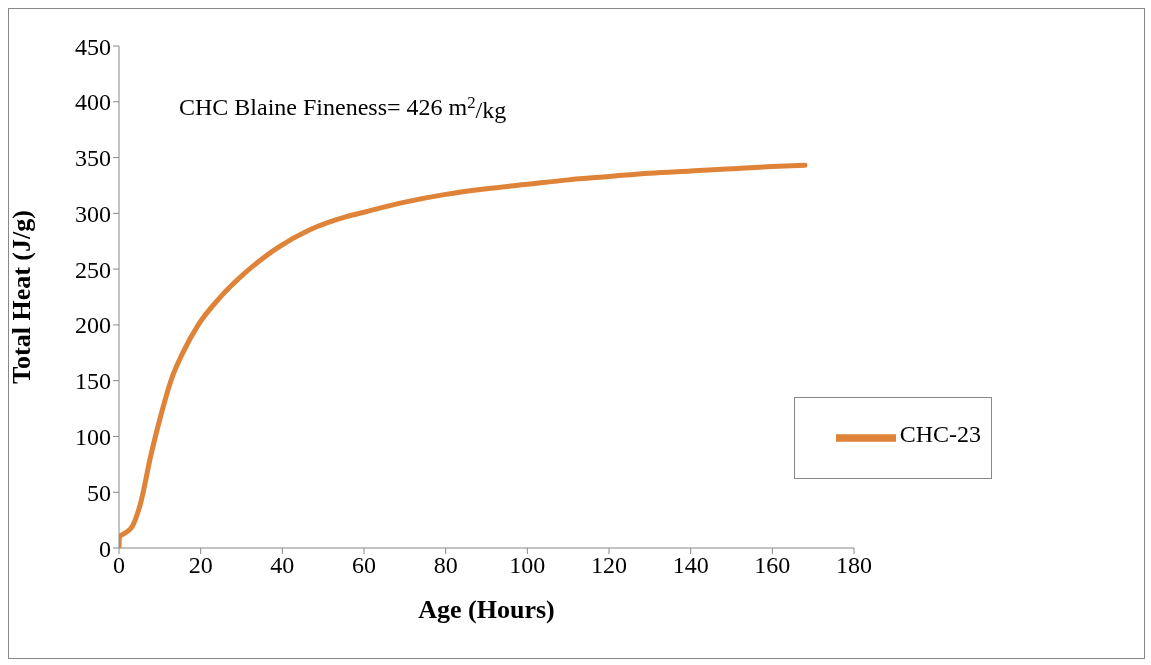 This screenshot has height=665, width=1151. What do you see at coordinates (93, 158) in the screenshot?
I see `y-tick-label: 350` at bounding box center [93, 158].